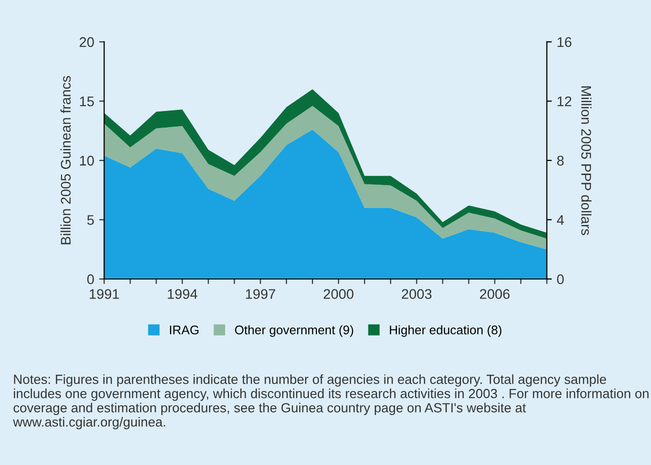 This screenshot has width=651, height=465. Describe the element at coordinates (495, 294) in the screenshot. I see `x-tick-label: 2006` at that location.